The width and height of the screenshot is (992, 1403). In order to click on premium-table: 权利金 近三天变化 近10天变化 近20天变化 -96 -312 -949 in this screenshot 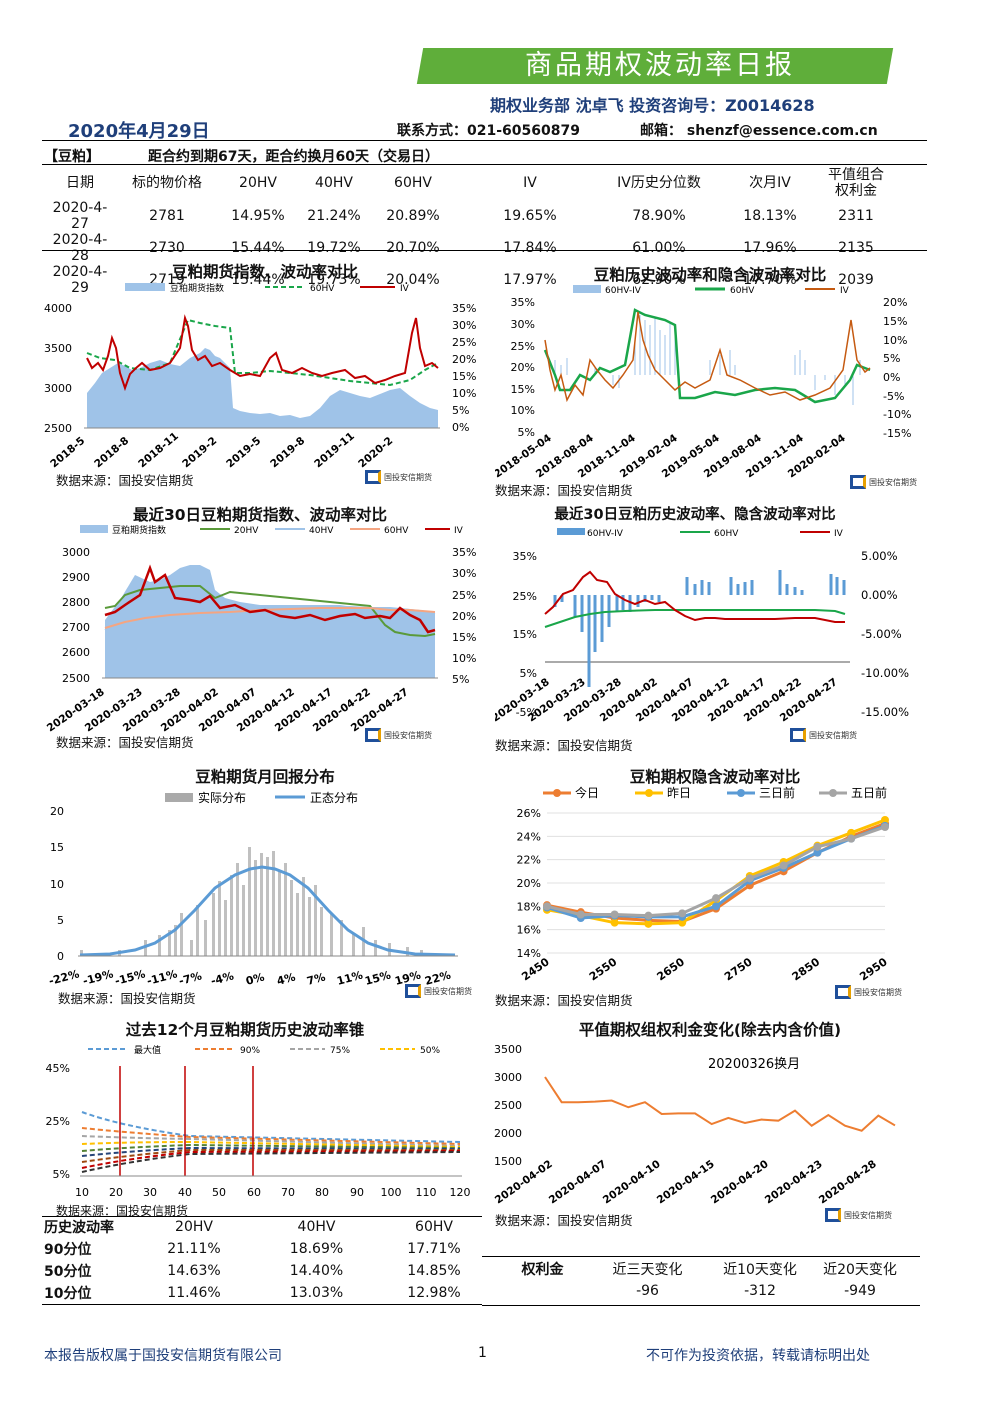, I will do `click(705, 1280)`.